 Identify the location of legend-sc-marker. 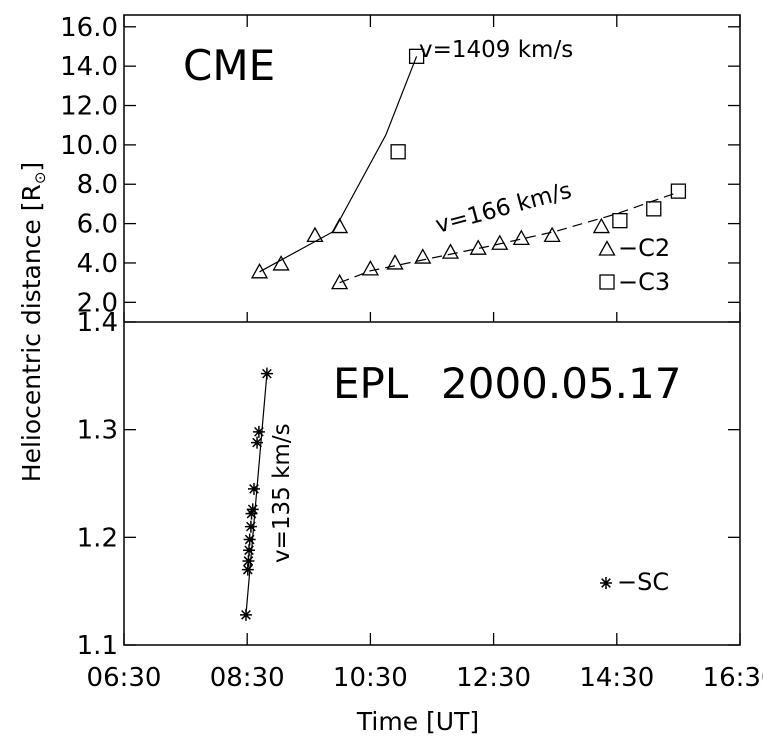
(606, 583).